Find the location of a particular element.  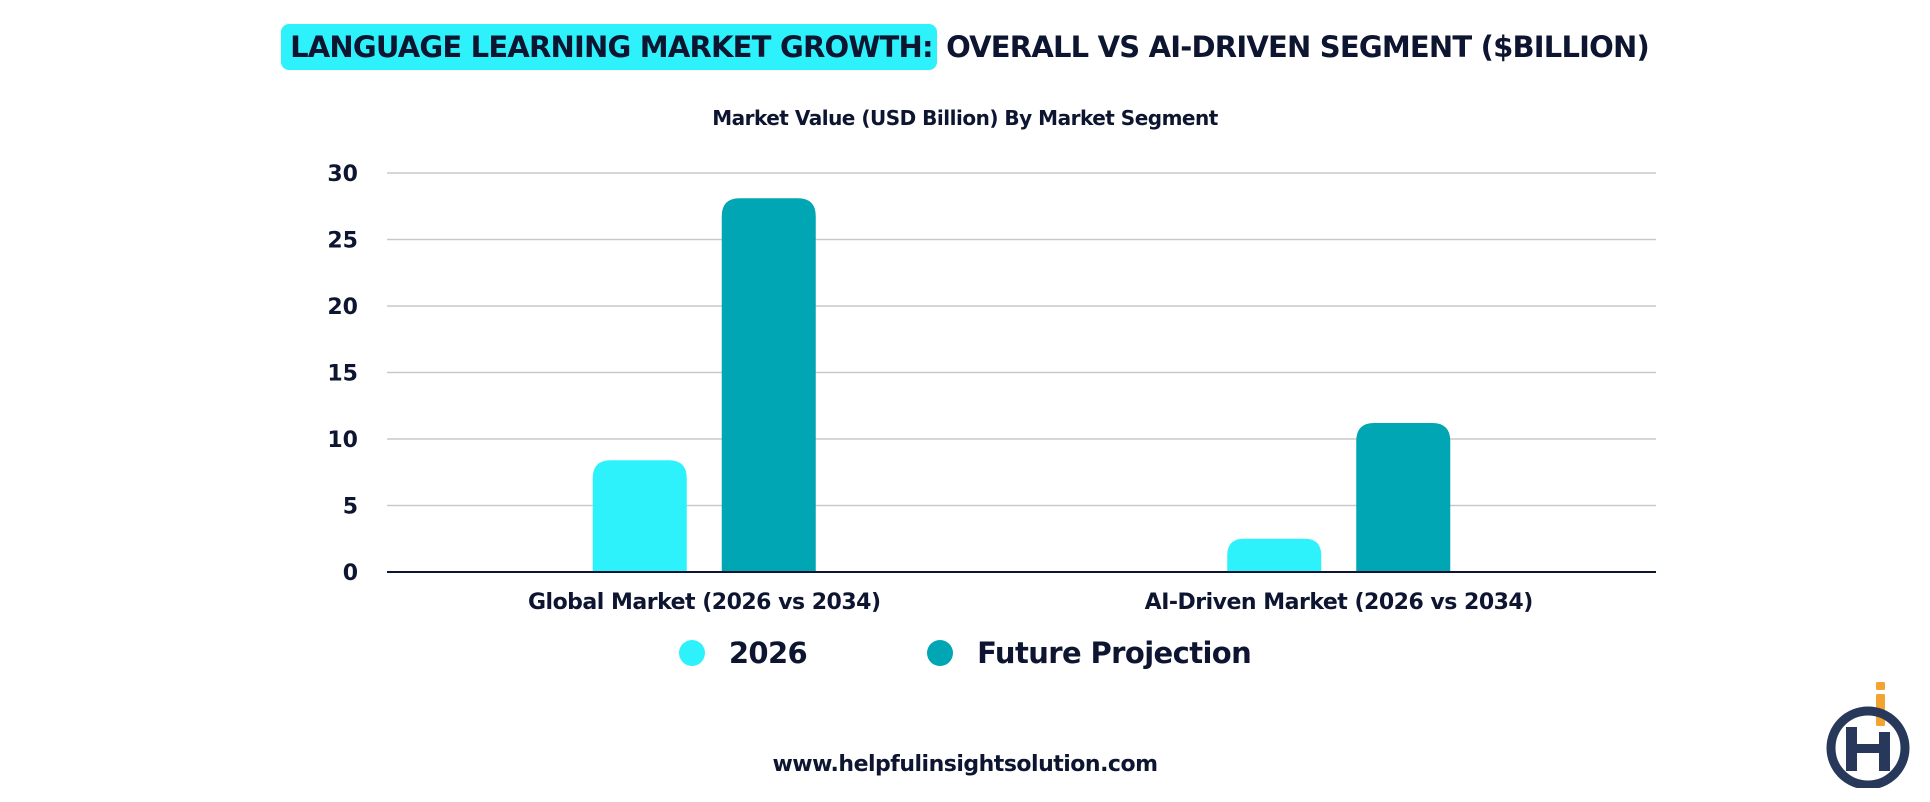

legend-label: Future Projection is located at coordinates (1114, 653).